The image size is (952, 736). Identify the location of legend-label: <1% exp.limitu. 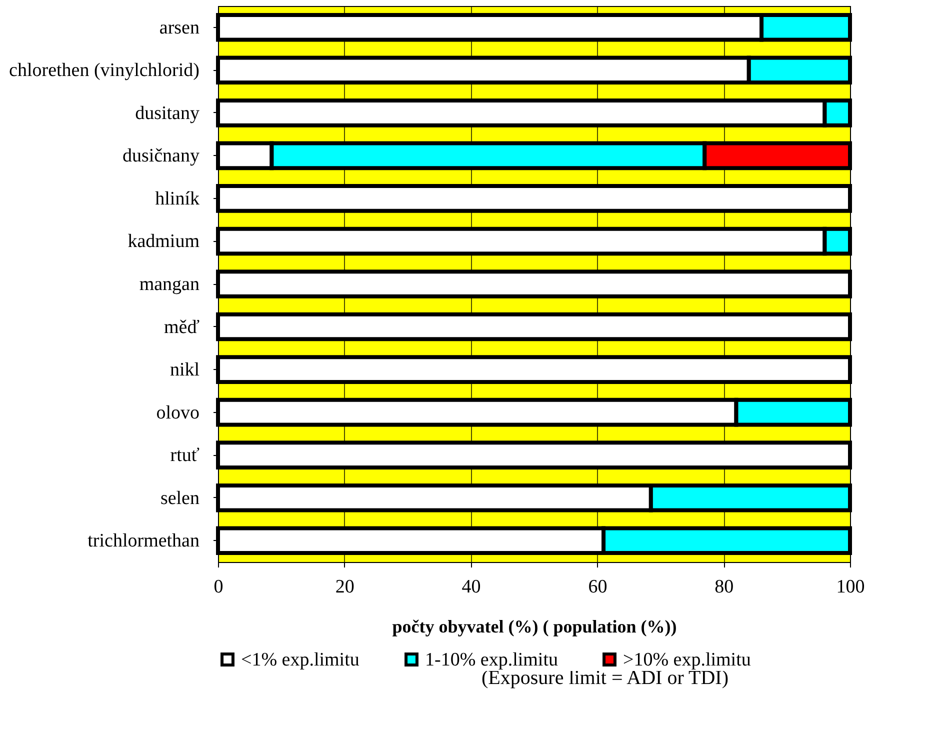
(300, 660).